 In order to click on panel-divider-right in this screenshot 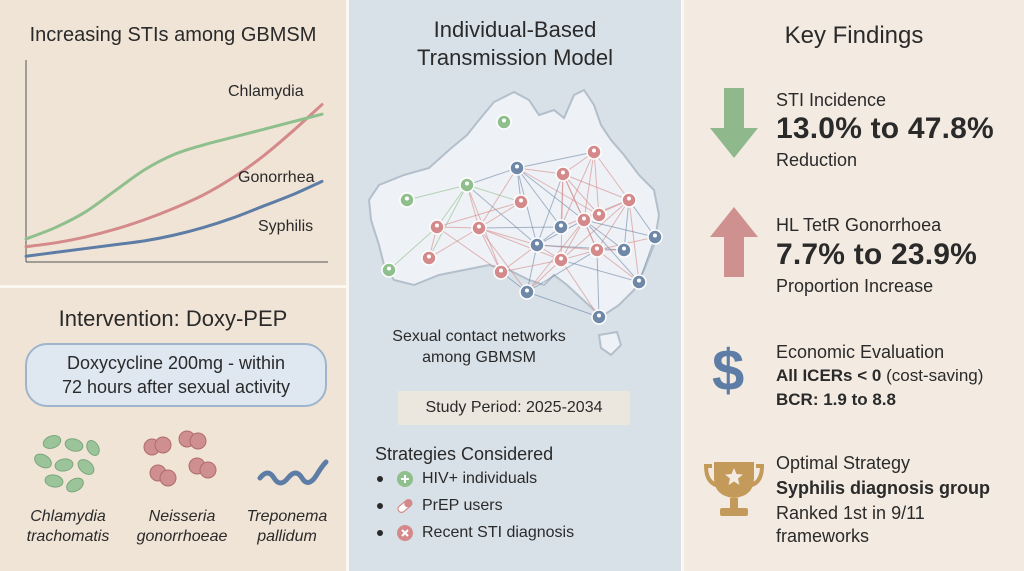, I will do `click(682, 285)`.